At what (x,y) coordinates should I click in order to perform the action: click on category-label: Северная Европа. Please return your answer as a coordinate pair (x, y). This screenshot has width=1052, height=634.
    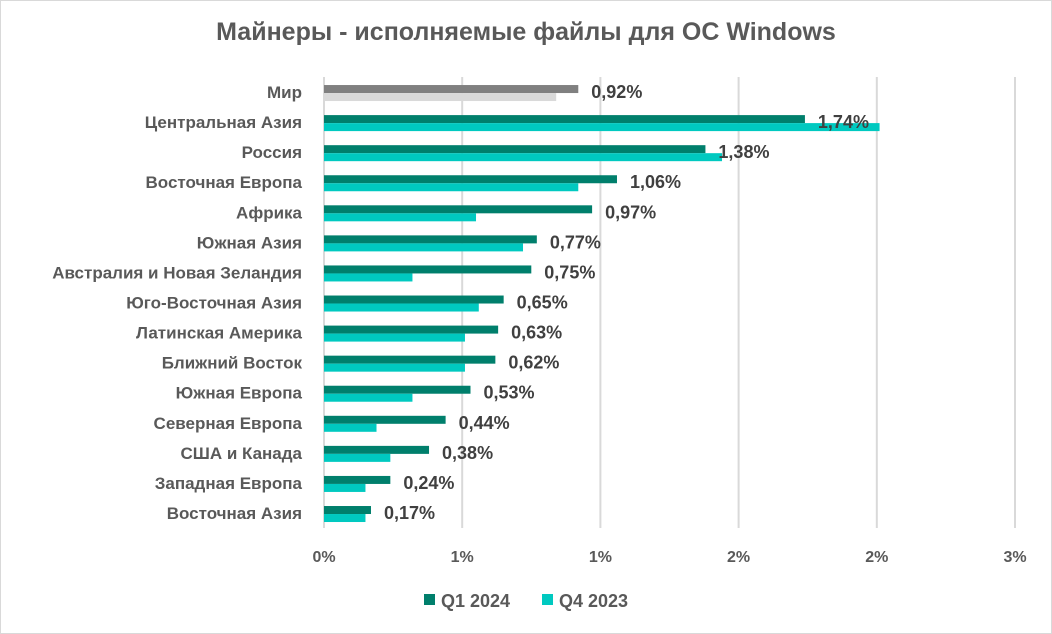
    Looking at the image, I should click on (228, 423).